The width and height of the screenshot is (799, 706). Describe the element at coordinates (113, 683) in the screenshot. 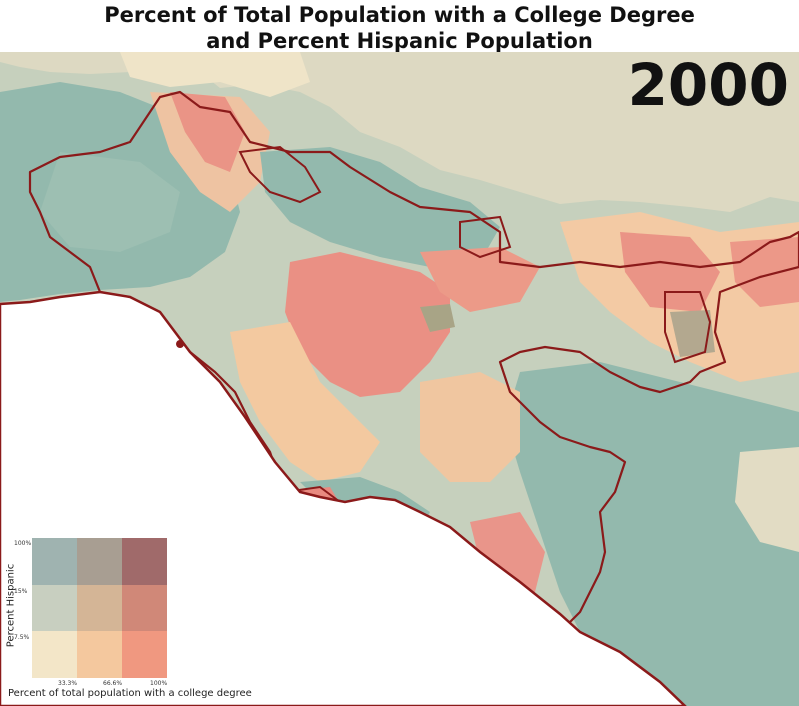

I see `legend-x-tick-66: 66.6%` at that location.